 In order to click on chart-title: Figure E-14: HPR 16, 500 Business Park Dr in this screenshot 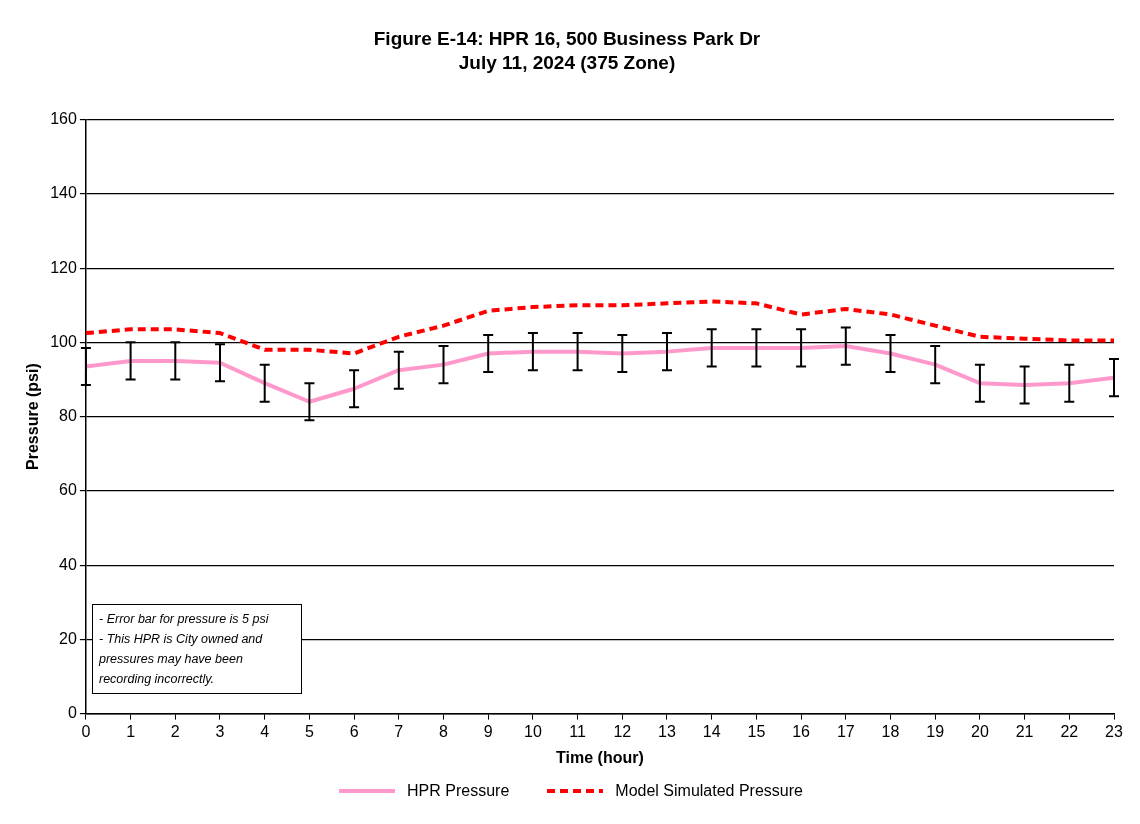, I will do `click(567, 38)`.